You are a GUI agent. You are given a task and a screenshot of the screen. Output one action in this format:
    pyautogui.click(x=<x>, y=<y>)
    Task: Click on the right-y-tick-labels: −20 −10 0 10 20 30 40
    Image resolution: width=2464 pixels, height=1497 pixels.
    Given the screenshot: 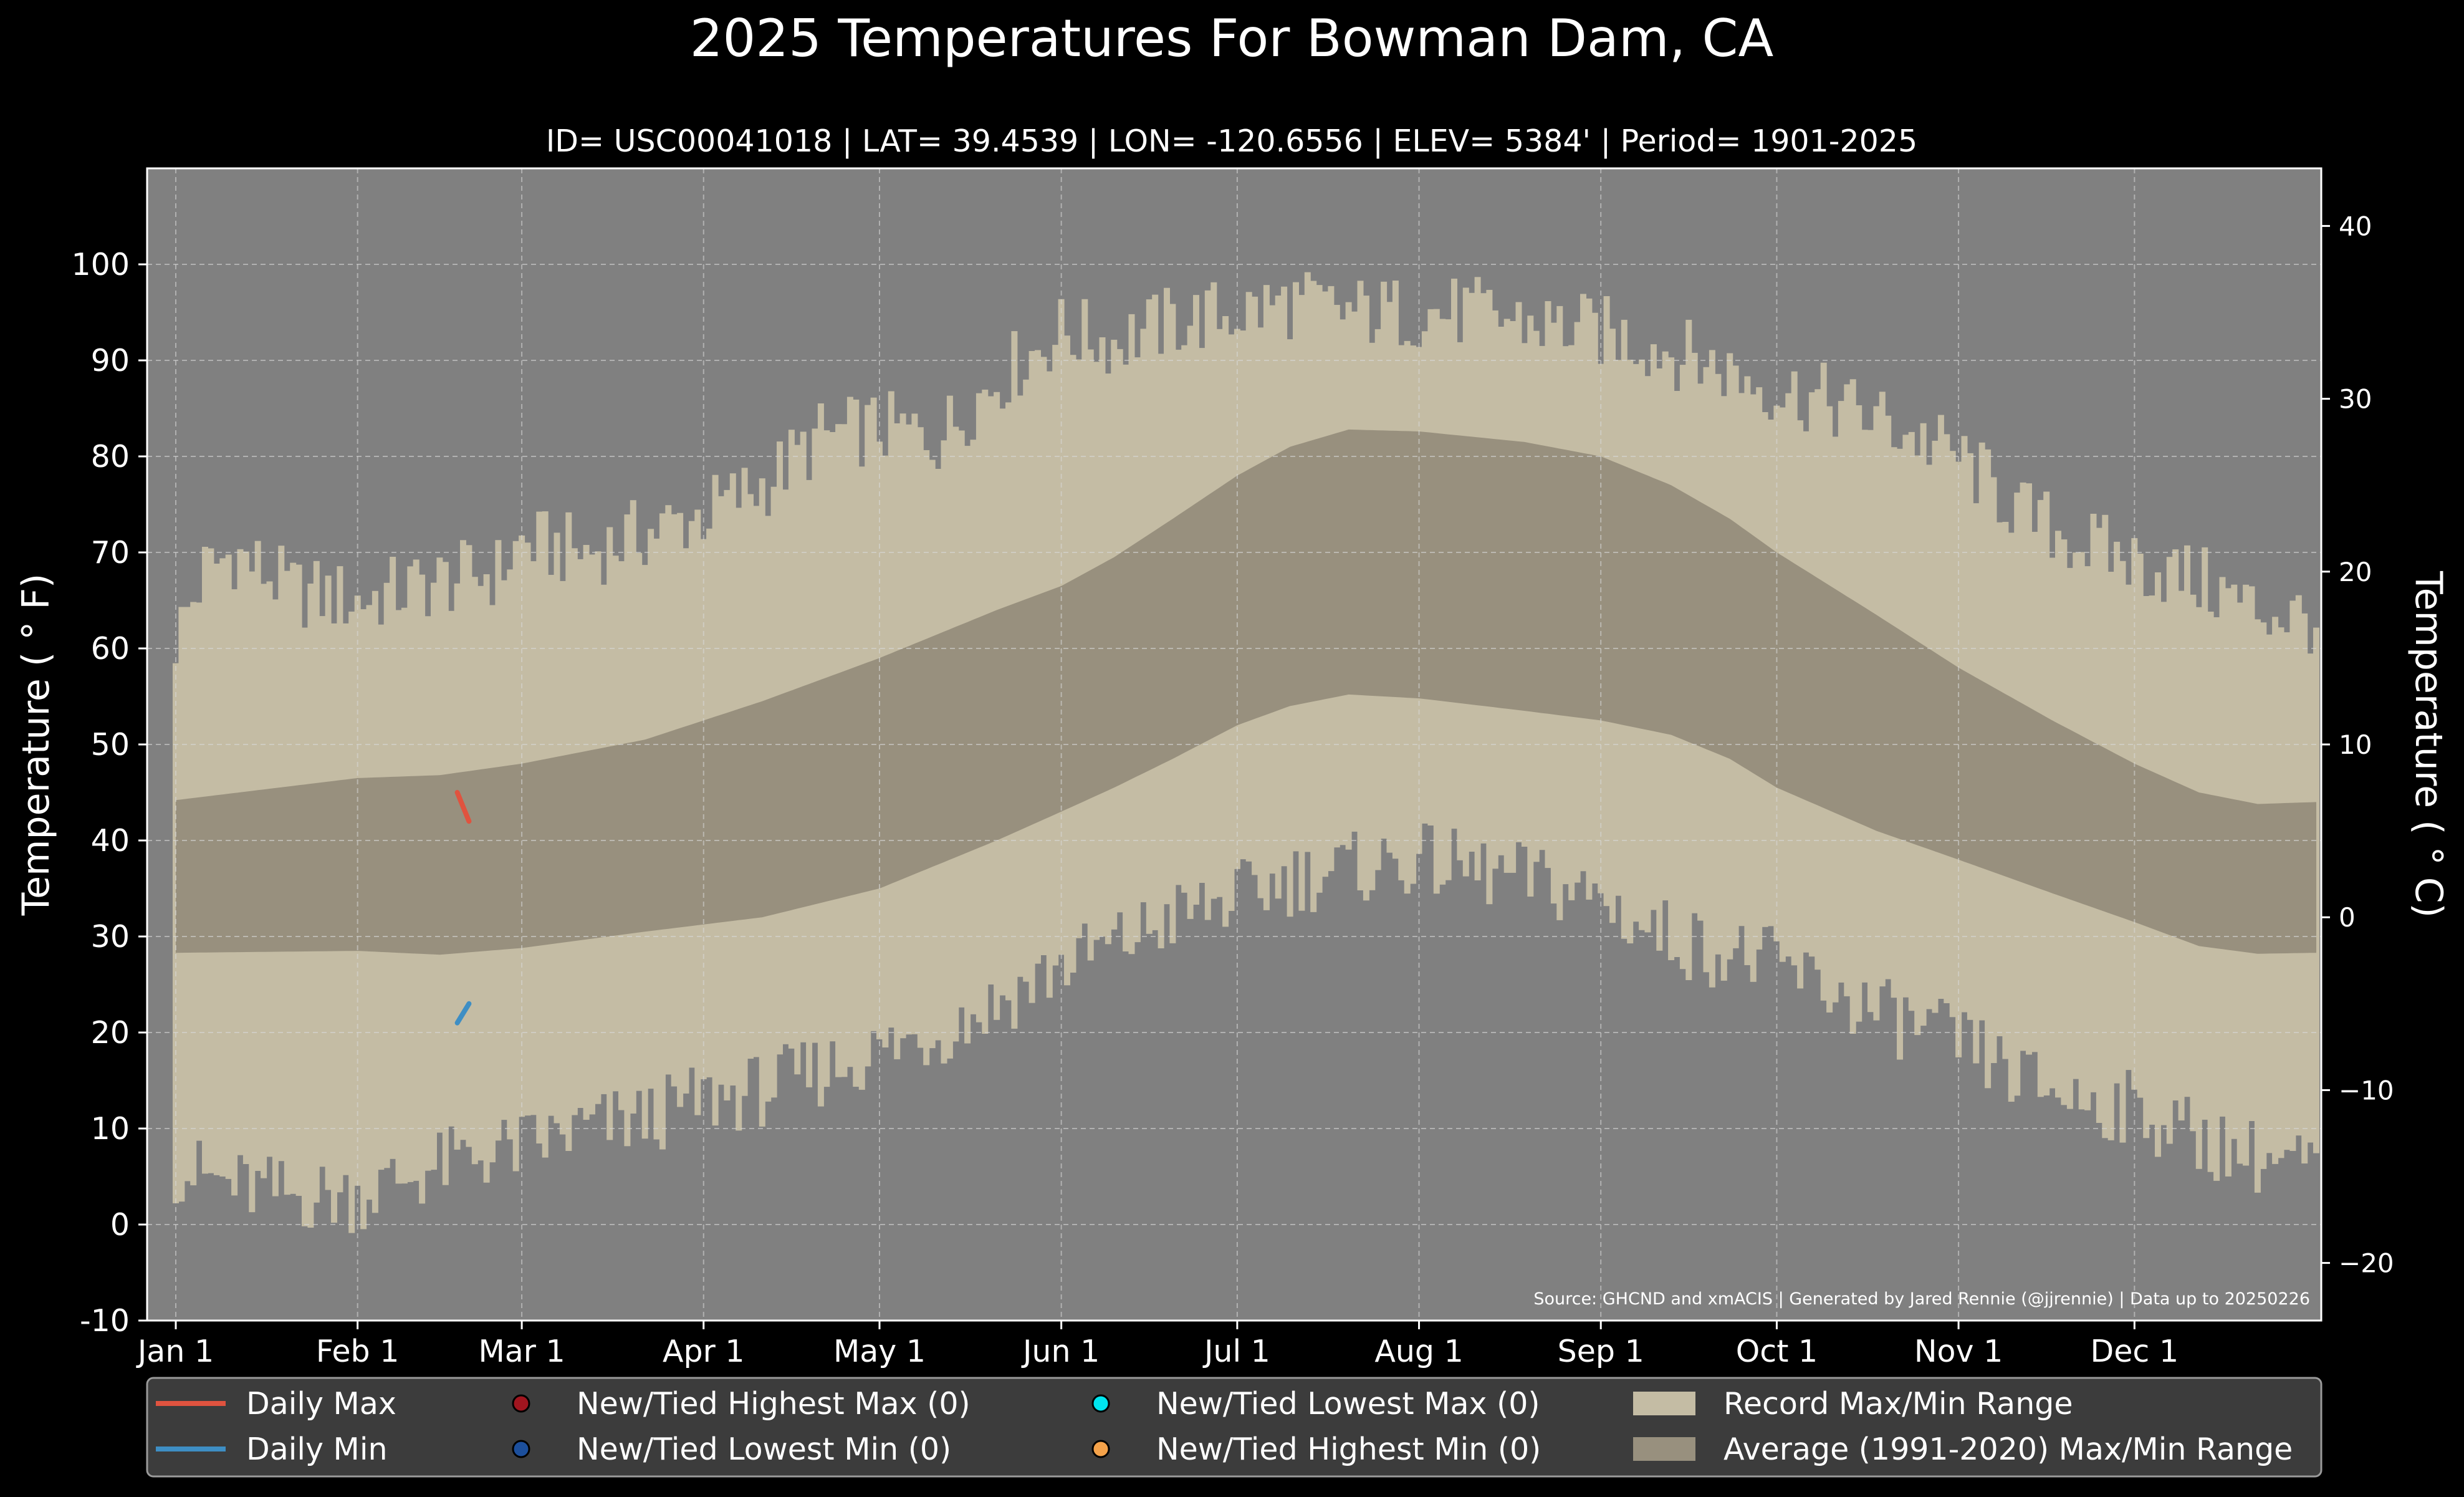 What is the action you would take?
    pyautogui.click(x=2357, y=745)
    